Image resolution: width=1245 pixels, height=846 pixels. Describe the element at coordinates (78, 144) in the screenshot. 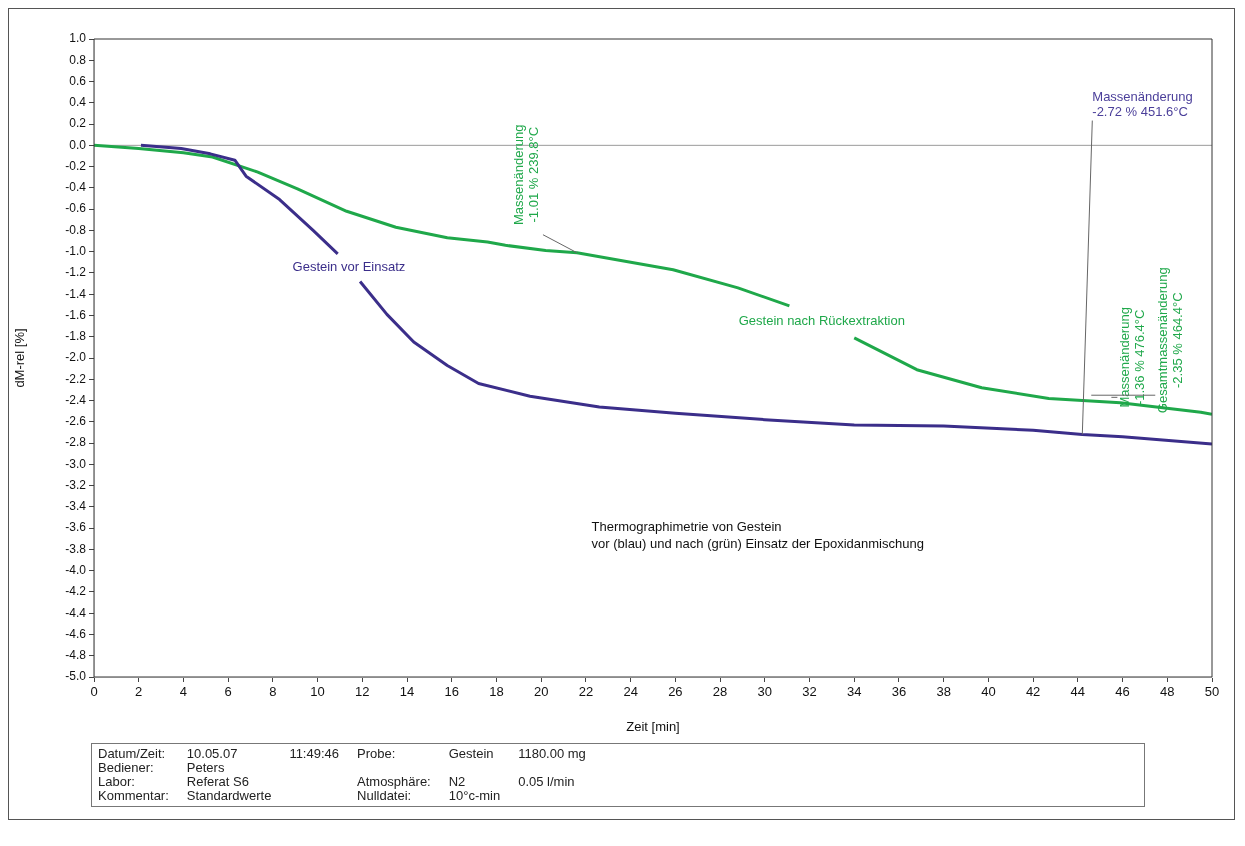

I see `y-tick-label: 0.0` at that location.